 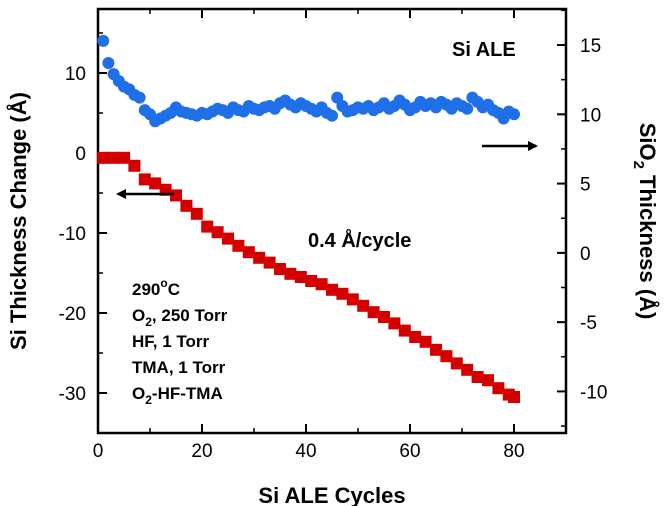 What do you see at coordinates (359, 240) in the screenshot?
I see `rate-label: 0.4 Å/cycle` at bounding box center [359, 240].